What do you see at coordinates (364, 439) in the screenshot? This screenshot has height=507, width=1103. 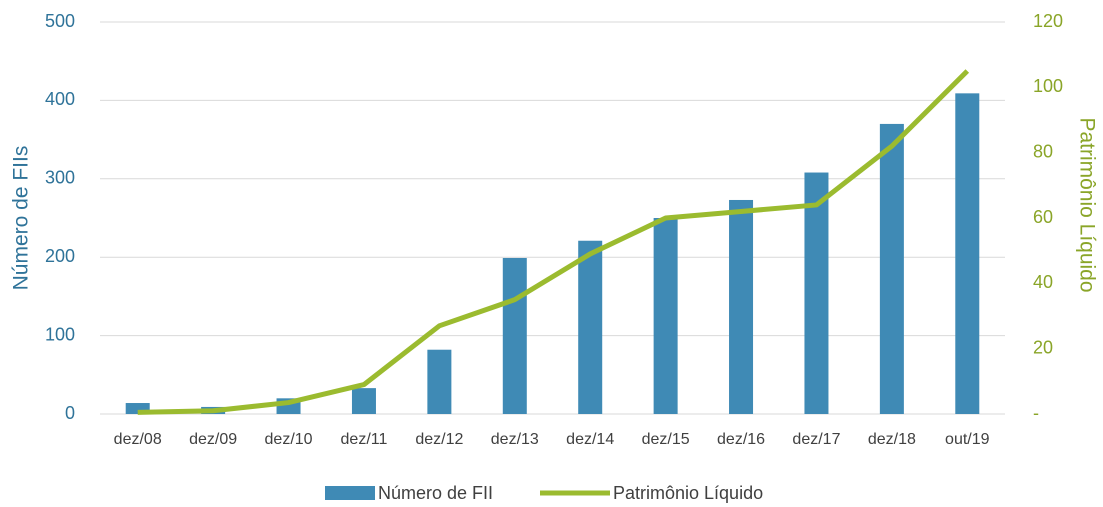 I see `x-tick-label: dez/11` at bounding box center [364, 439].